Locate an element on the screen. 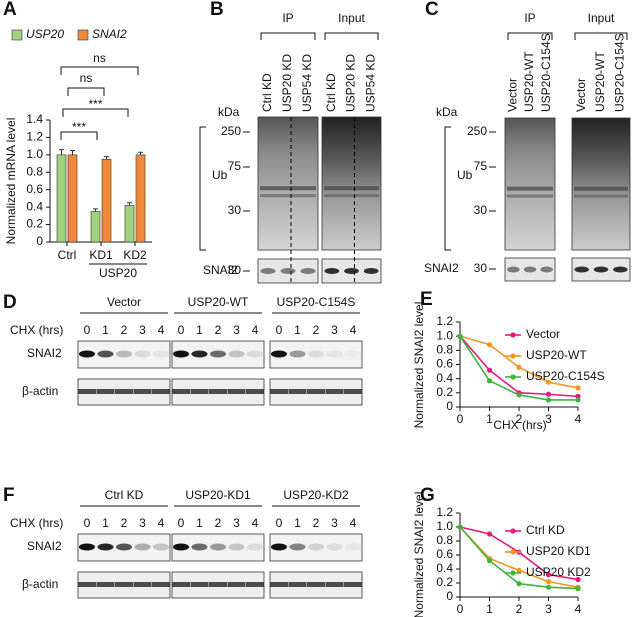 The image size is (643, 617). ub-blot is located at coordinates (288, 183).